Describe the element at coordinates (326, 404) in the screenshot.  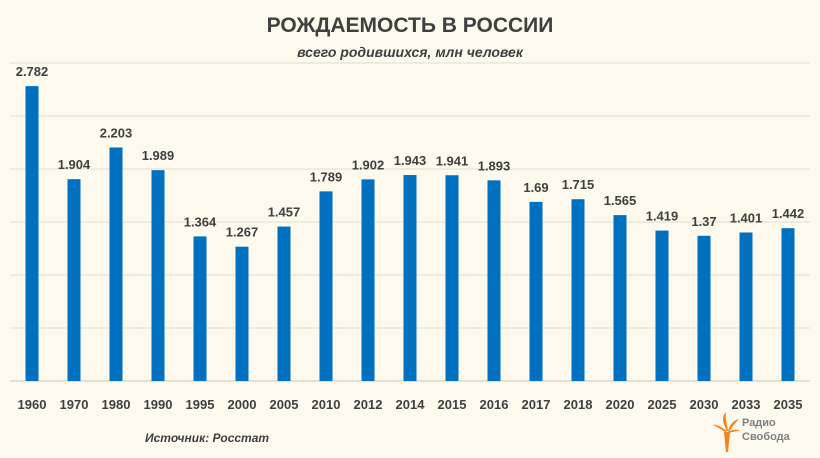
I see `x-tick-label: 2010` at that location.